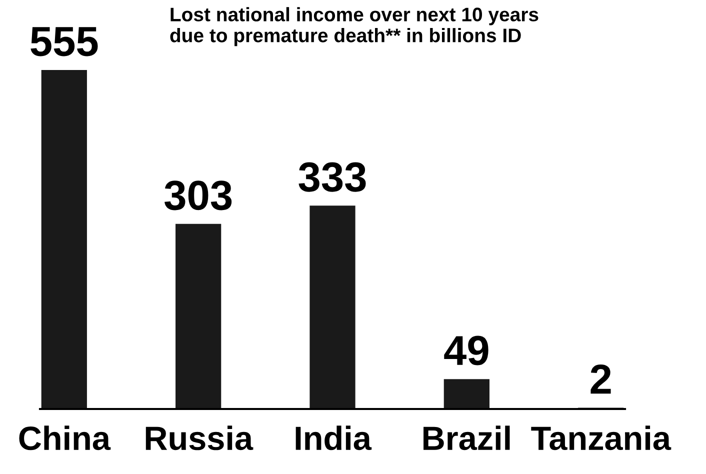 The image size is (706, 474). What do you see at coordinates (466, 351) in the screenshot?
I see `data-label: 49` at bounding box center [466, 351].